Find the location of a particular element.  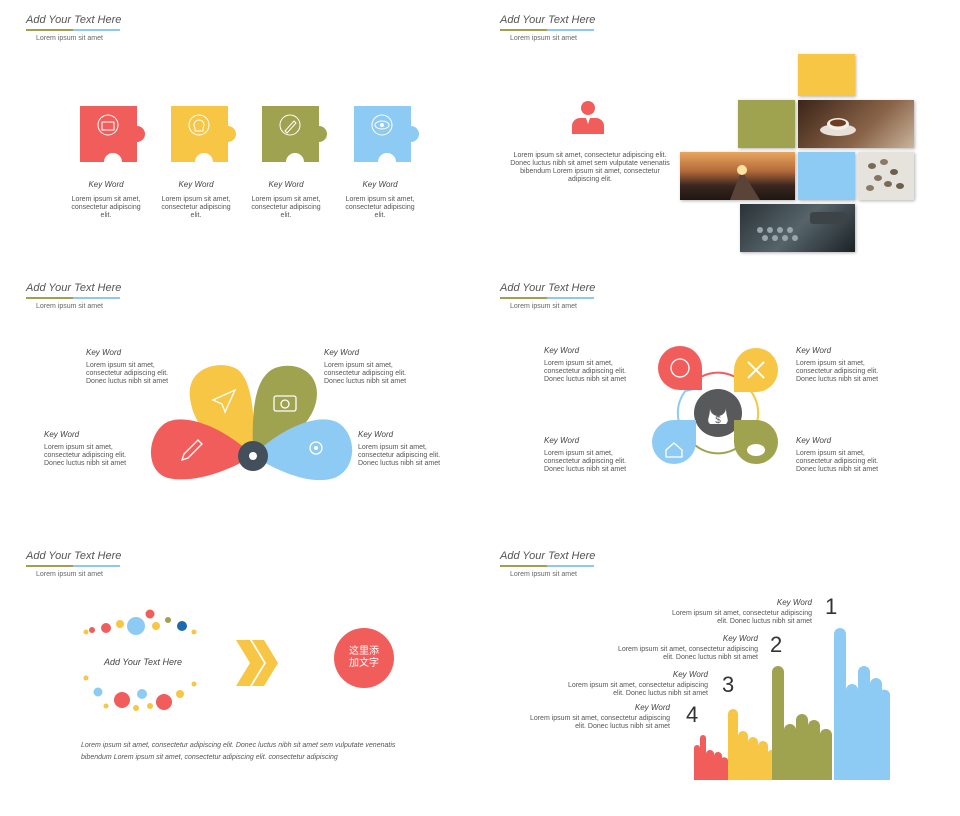

typewriter-photo is located at coordinates (797, 228).